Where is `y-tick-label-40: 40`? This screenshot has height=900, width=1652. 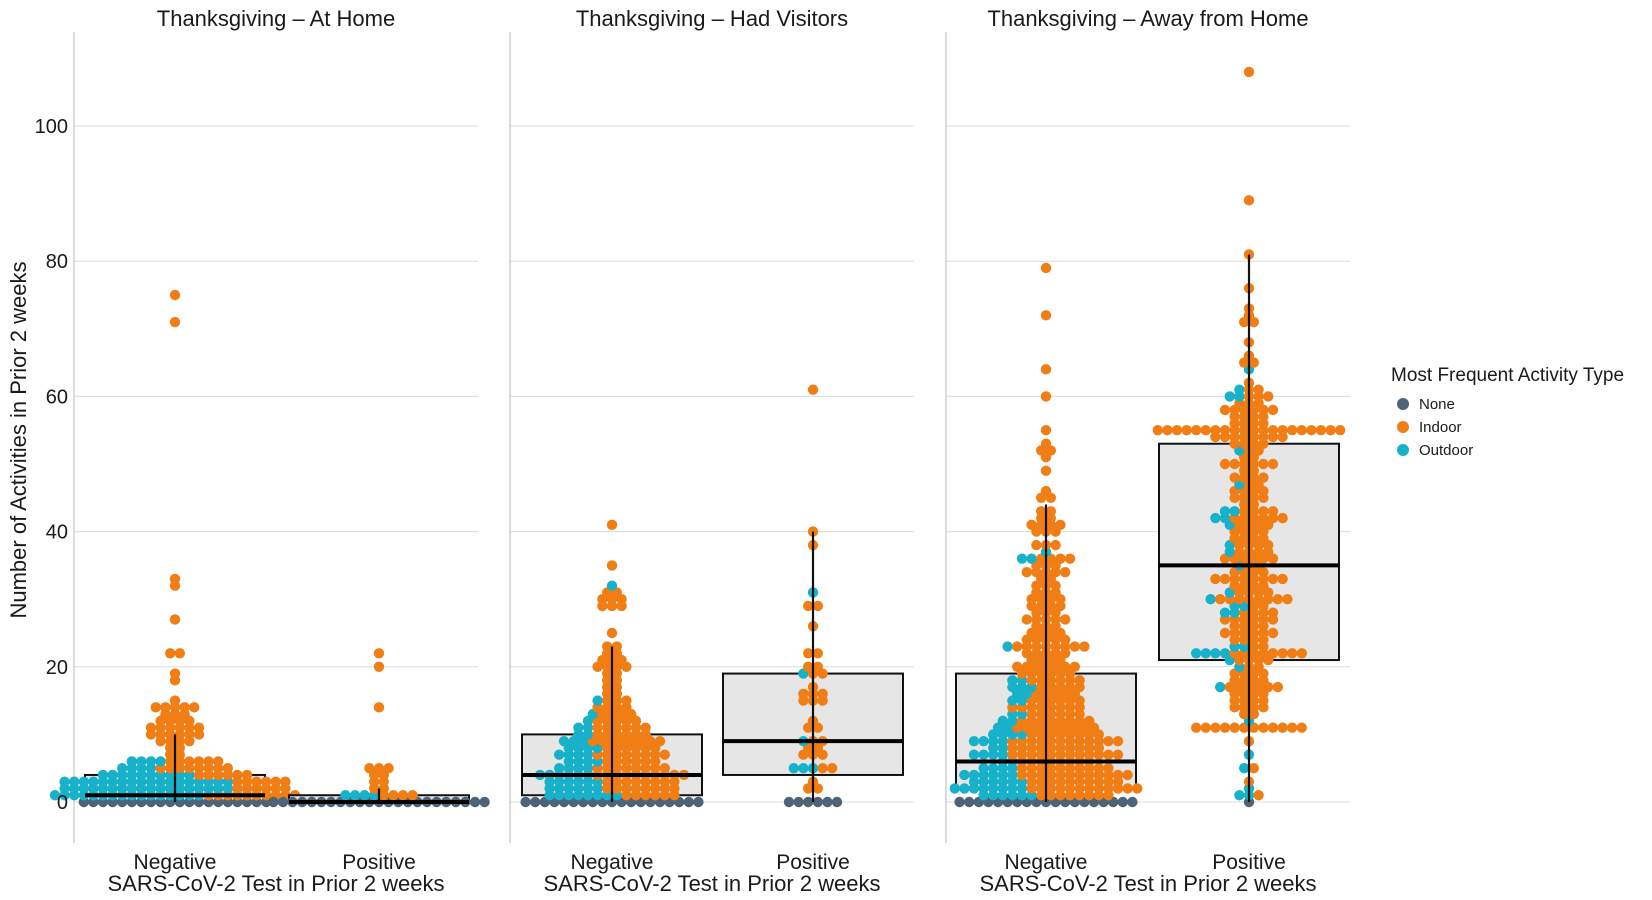 y-tick-label-40: 40 is located at coordinates (57, 533).